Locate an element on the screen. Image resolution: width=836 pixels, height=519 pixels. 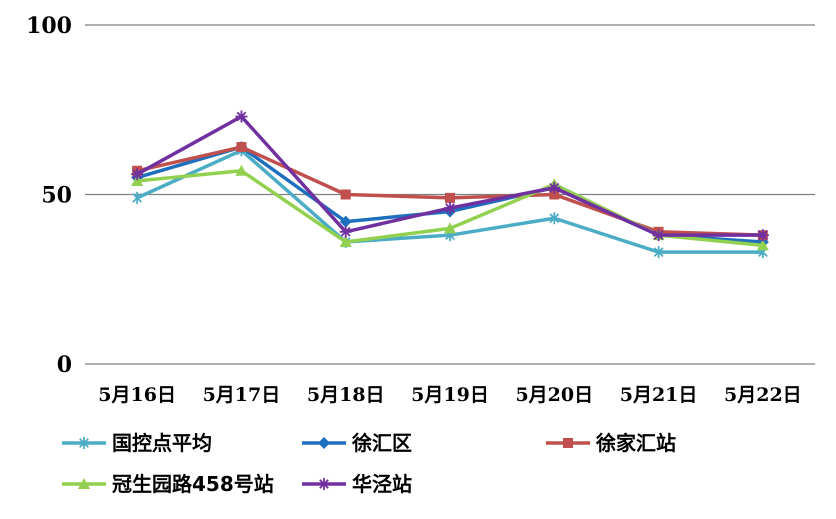
x-tick-labels: 5月16日 5月17日 5月18日 5月19日 5月20日 5月21日 5月22日 is located at coordinates (449, 395).